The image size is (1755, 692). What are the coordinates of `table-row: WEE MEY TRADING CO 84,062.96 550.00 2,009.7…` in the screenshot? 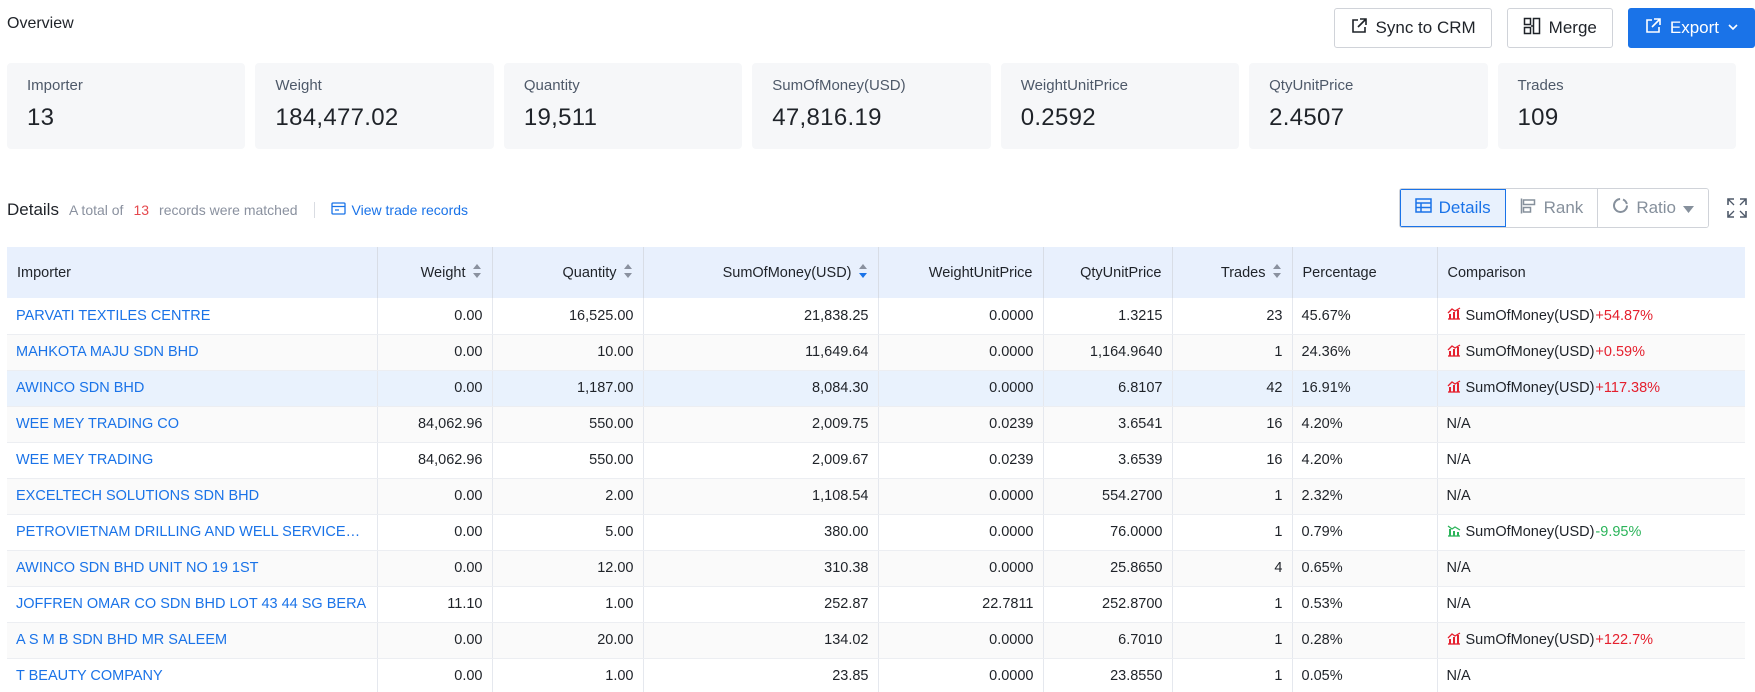 It's located at (876, 424).